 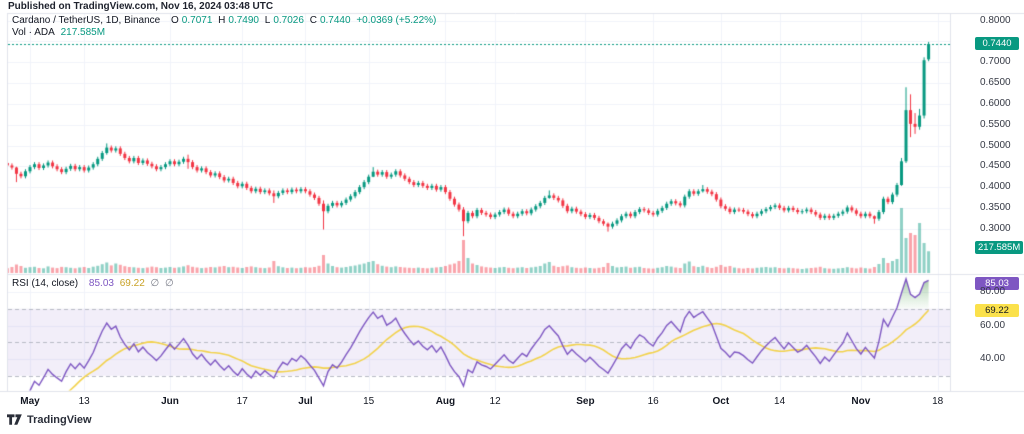 I want to click on close-value: 0.7440, so click(x=335, y=20).